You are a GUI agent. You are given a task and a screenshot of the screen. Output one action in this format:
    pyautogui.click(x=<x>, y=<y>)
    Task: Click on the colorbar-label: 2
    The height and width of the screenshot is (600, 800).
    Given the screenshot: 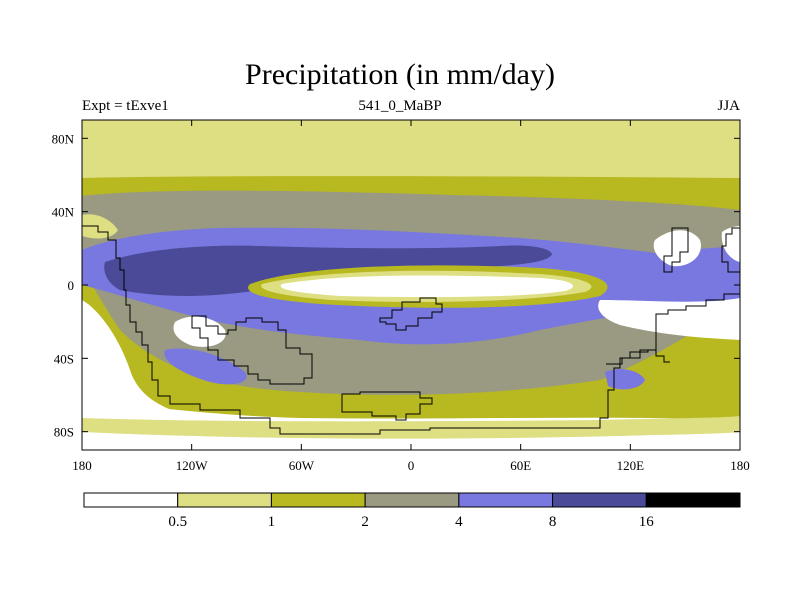 What is the action you would take?
    pyautogui.click(x=365, y=522)
    